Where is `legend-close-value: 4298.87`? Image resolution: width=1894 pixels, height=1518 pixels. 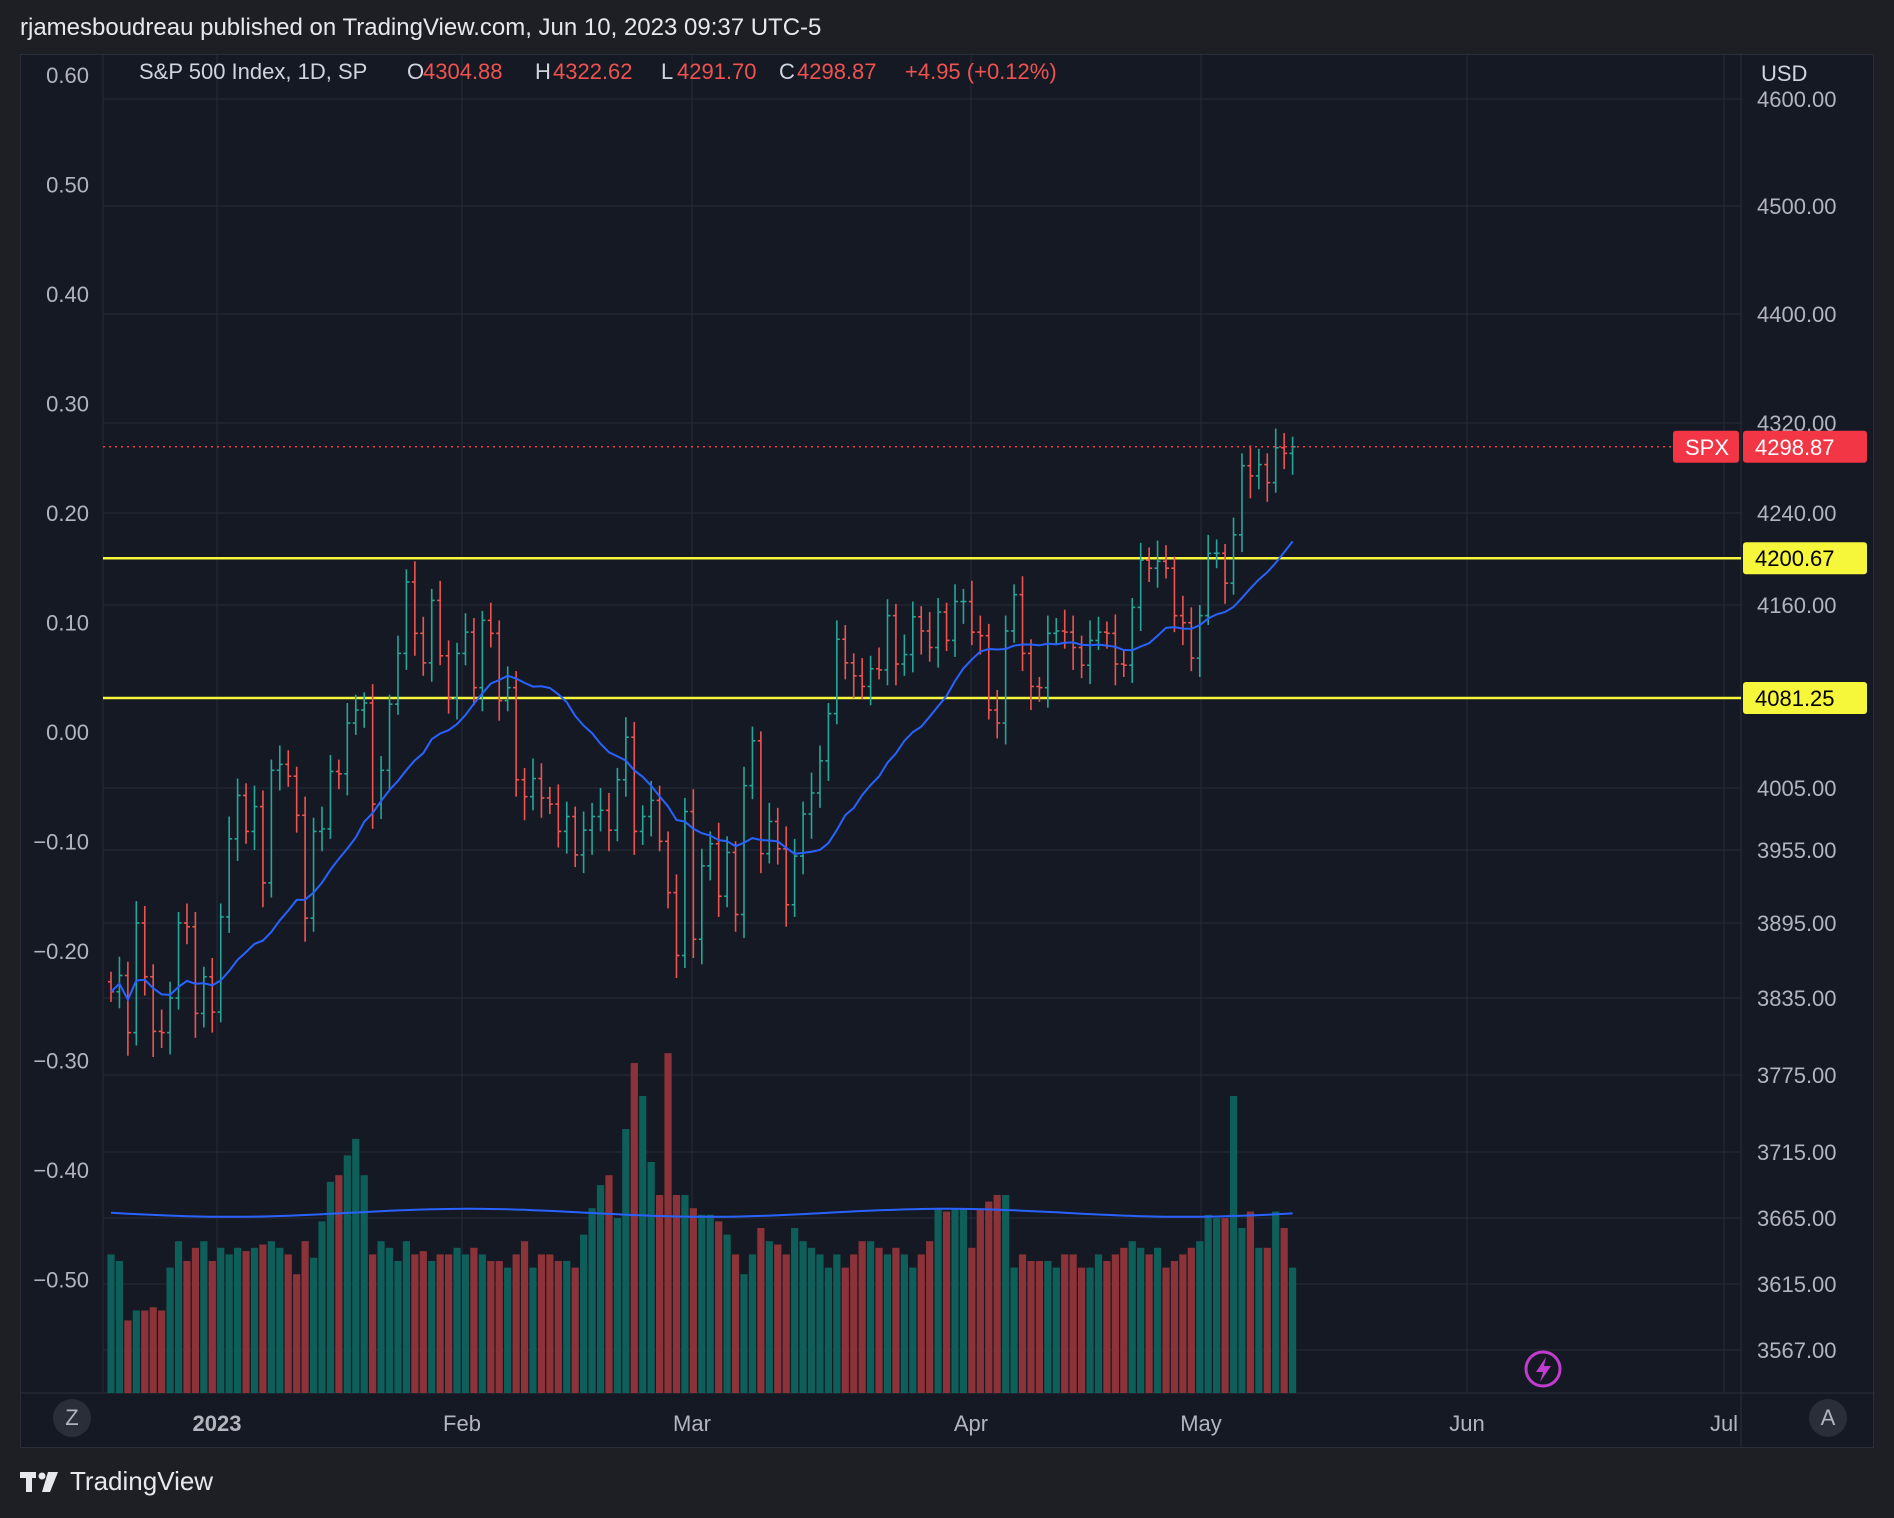
legend-close-value: 4298.87 is located at coordinates (837, 71).